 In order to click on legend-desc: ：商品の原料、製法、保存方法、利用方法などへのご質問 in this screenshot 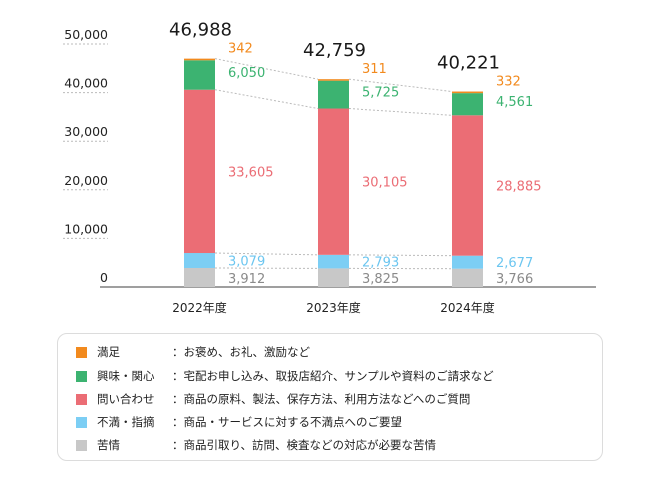, I will do `click(321, 399)`.